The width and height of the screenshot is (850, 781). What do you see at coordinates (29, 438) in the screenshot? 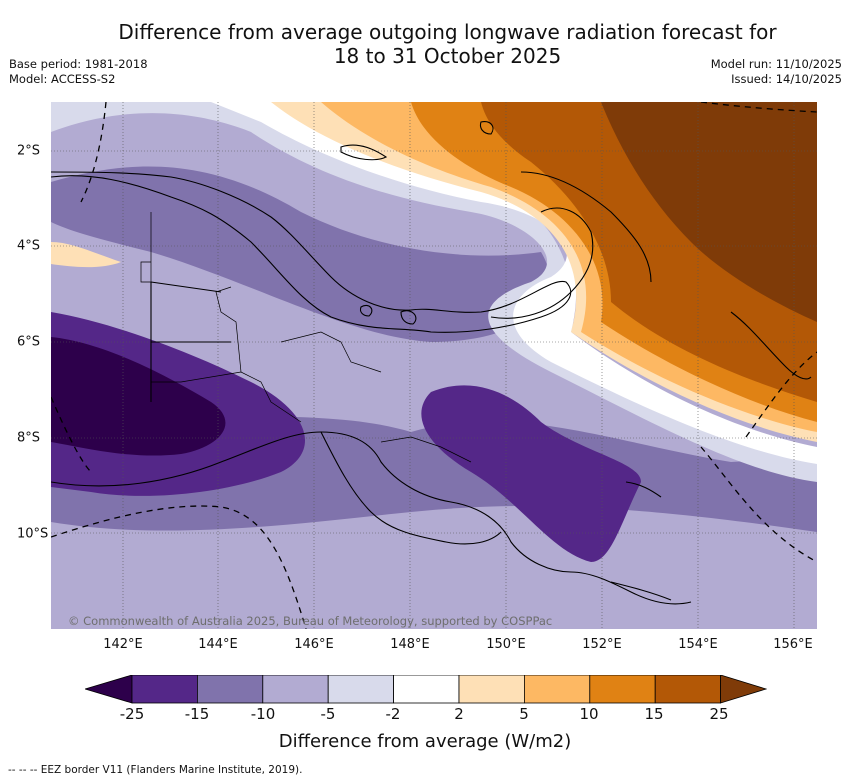
I see `lat-label-8s: 8°S` at bounding box center [29, 438].